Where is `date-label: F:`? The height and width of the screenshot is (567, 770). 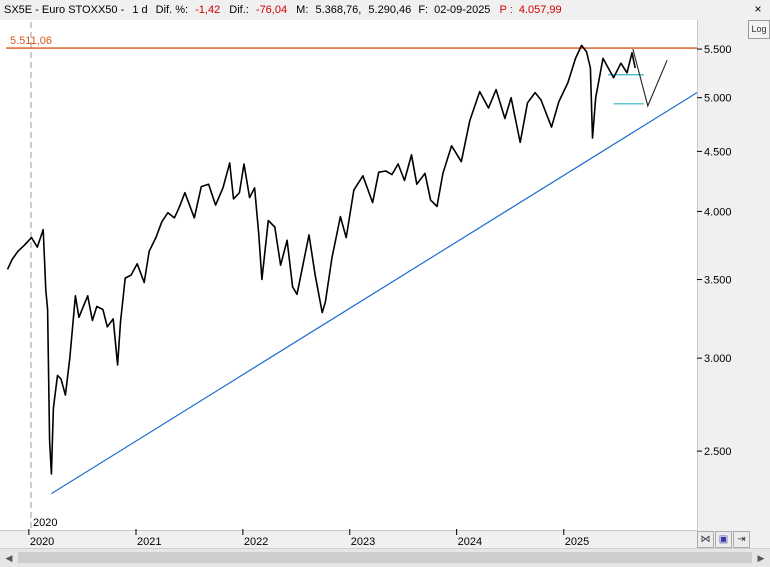 date-label: F: is located at coordinates (423, 10).